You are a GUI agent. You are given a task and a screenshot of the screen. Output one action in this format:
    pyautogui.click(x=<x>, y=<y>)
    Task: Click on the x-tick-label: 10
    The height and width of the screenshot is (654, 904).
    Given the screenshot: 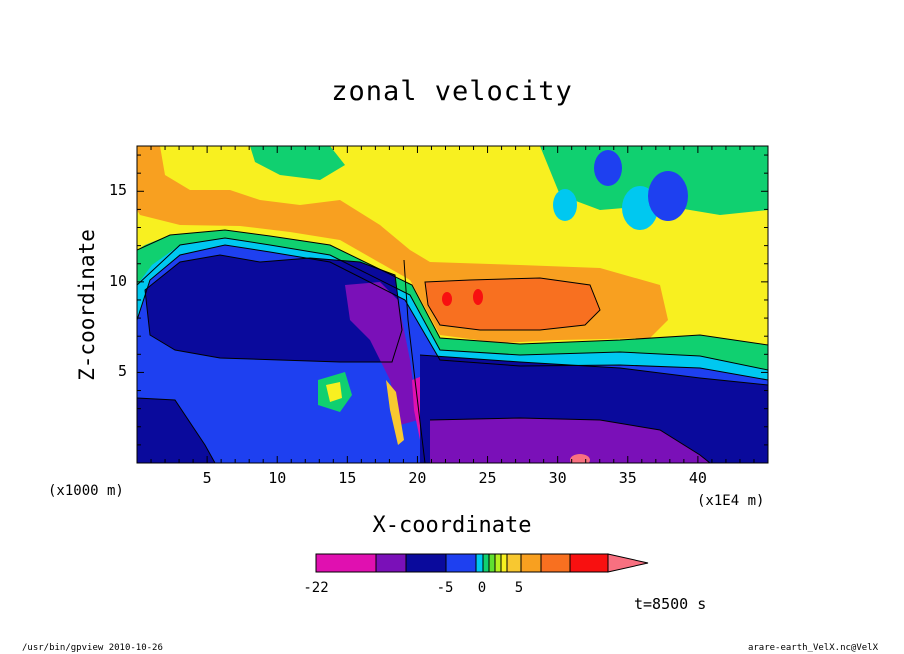 What is the action you would take?
    pyautogui.click(x=277, y=478)
    